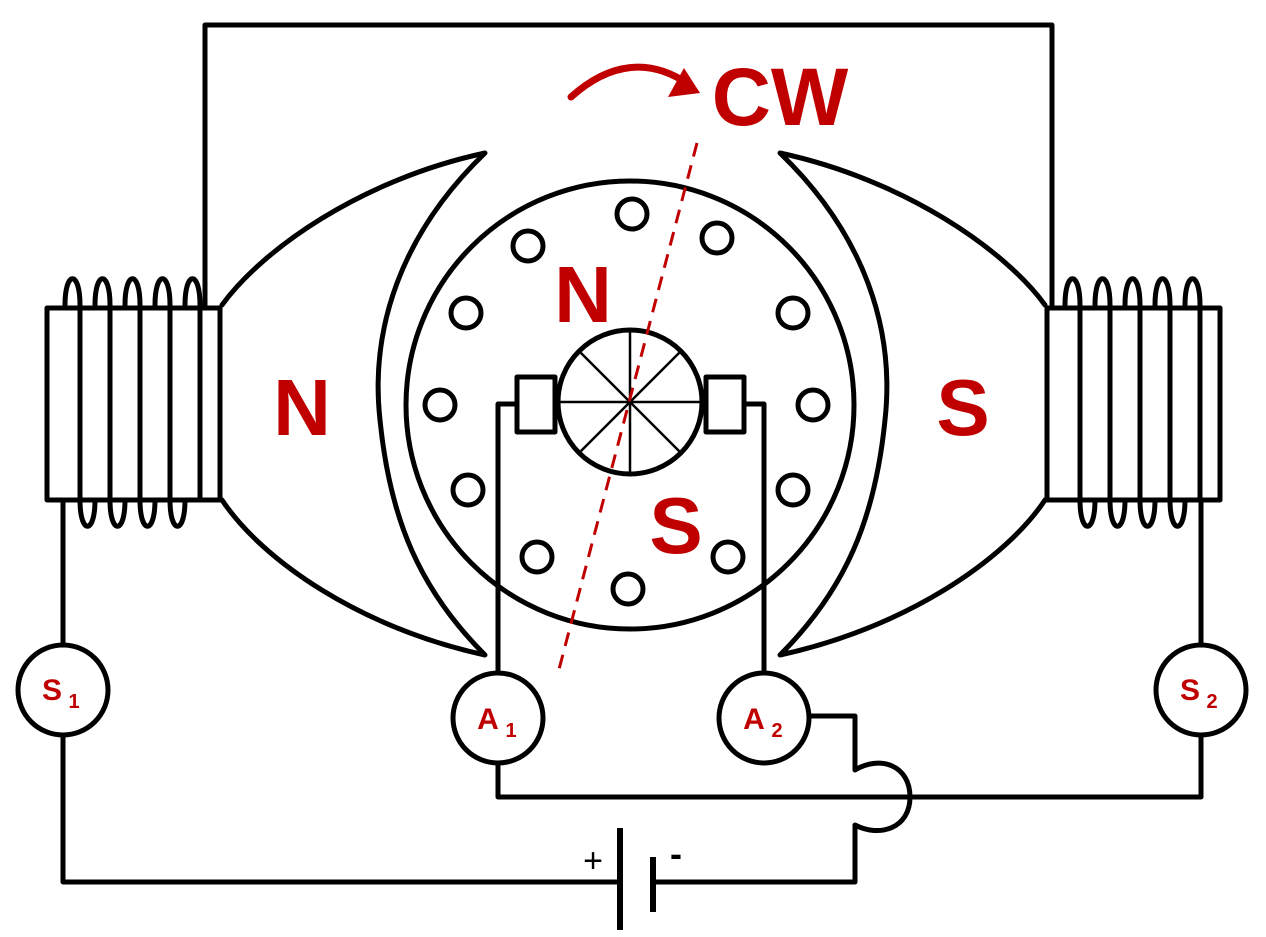  Describe the element at coordinates (675, 525) in the screenshot. I see `armature-south-label: S` at that location.